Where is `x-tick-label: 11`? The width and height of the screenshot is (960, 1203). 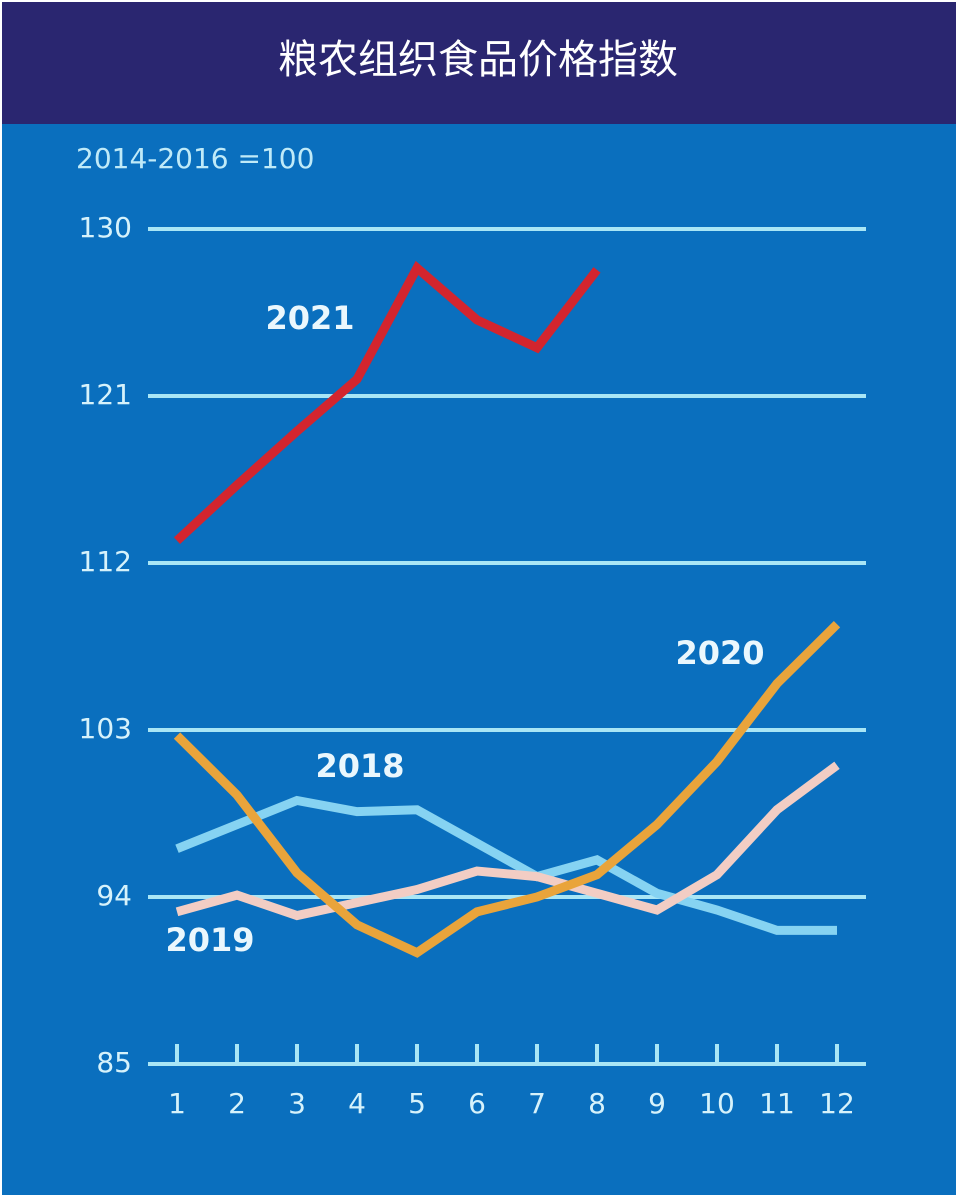 x-tick-label: 11 is located at coordinates (777, 1103).